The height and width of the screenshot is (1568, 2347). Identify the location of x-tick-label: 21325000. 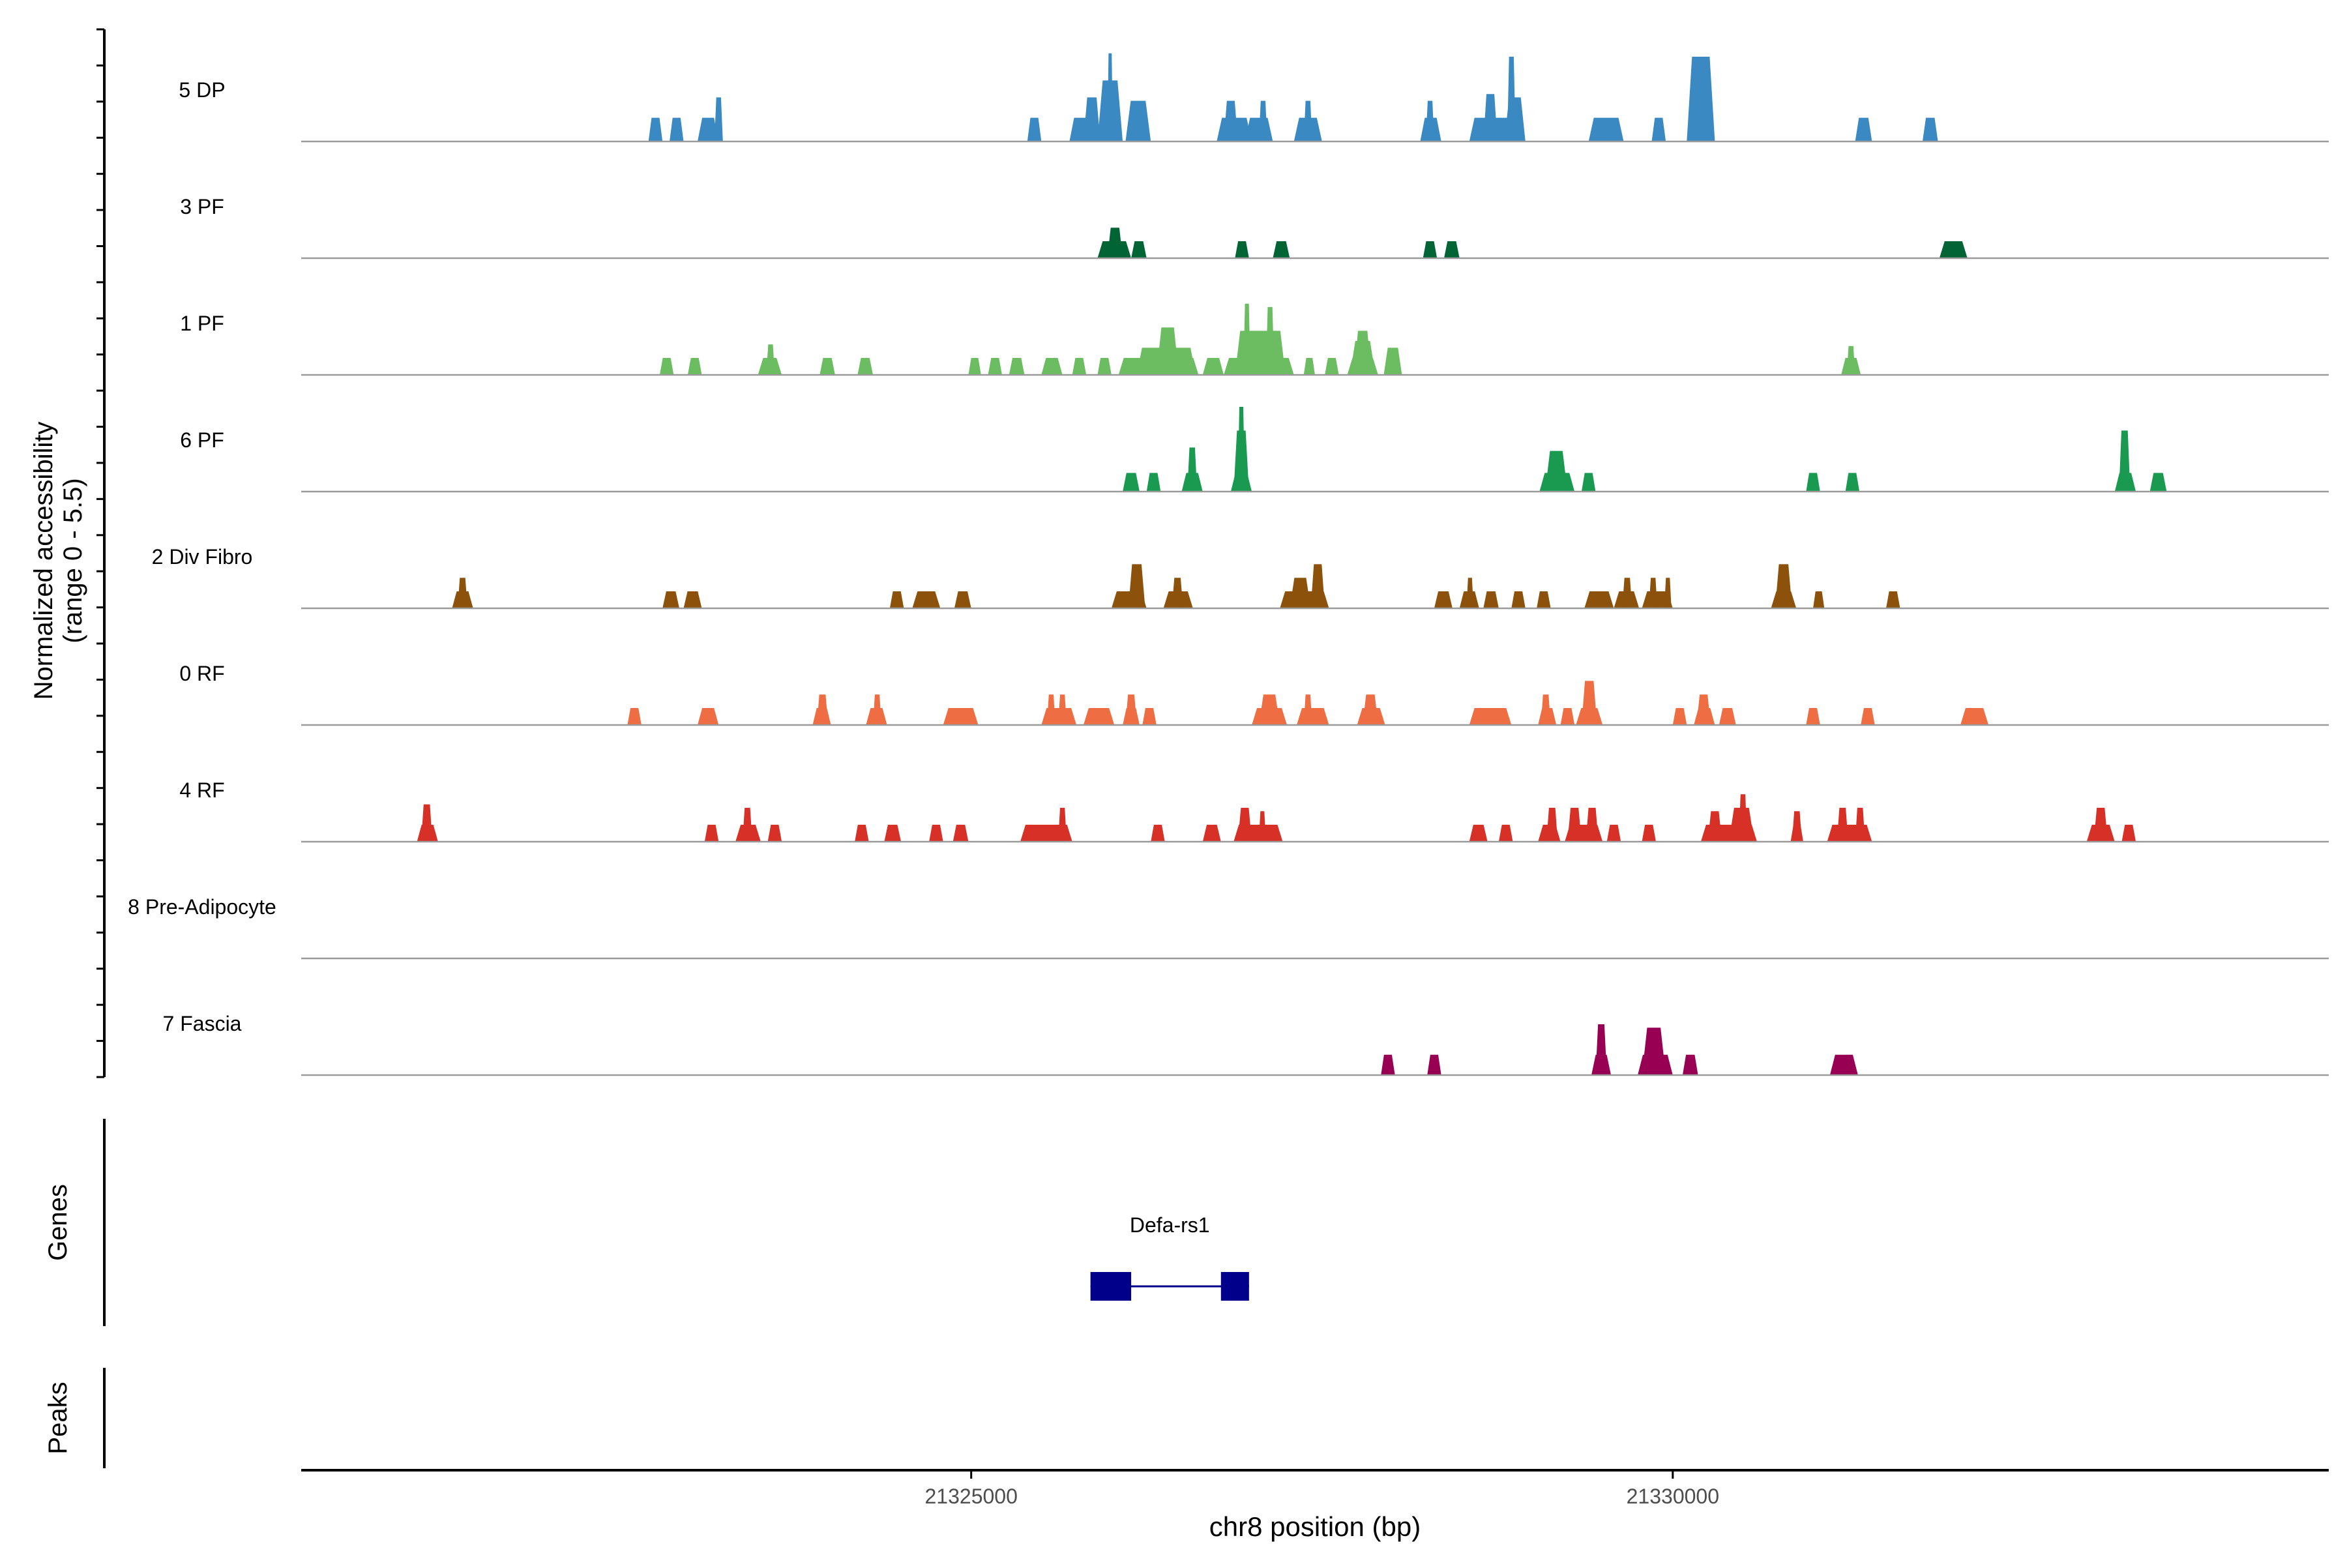
(971, 1497).